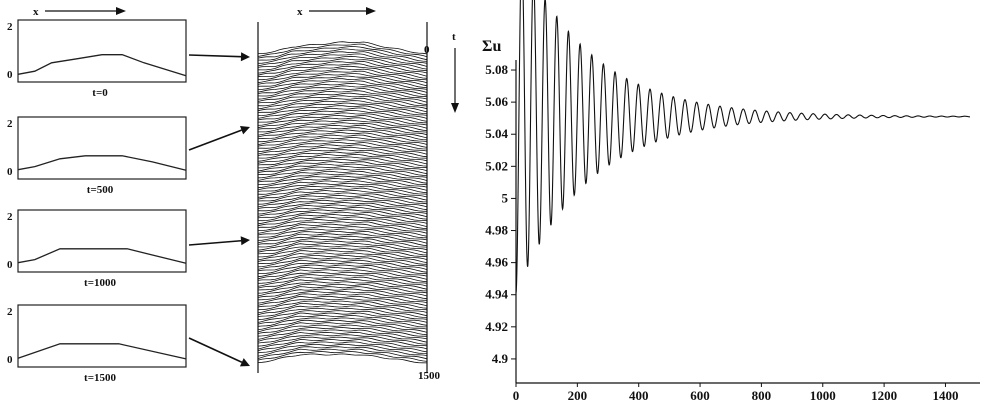  Describe the element at coordinates (10, 124) in the screenshot. I see `profile-ytick-label: 2` at that location.